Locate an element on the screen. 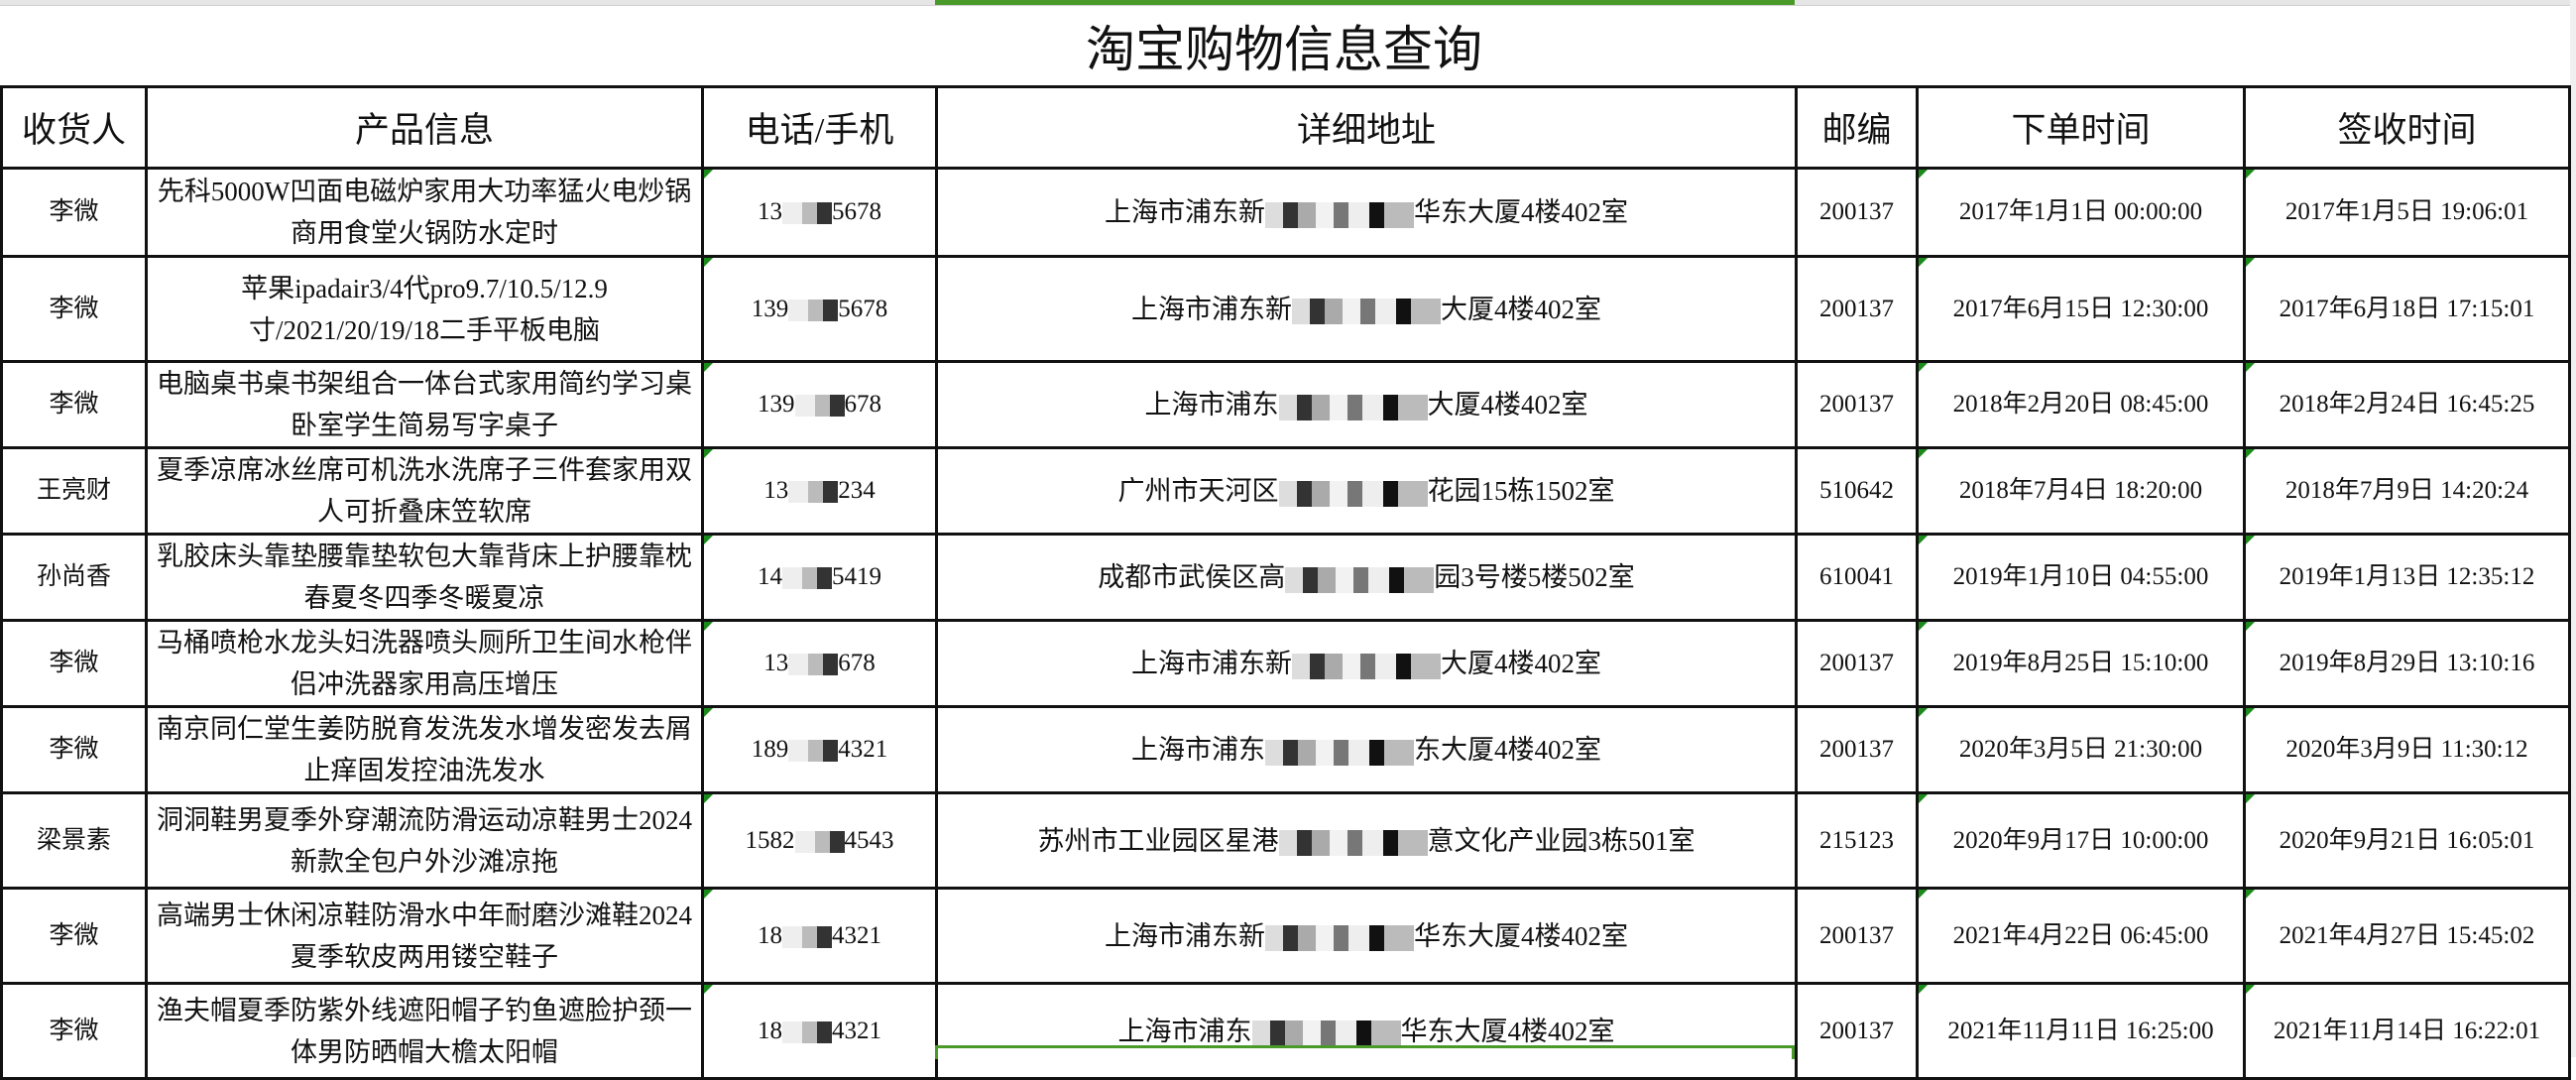  product-cell: 洞洞鞋男夏季外穿潮流防滑运动凉鞋男士2024新款全包户外沙滩凉拖 is located at coordinates (424, 840).